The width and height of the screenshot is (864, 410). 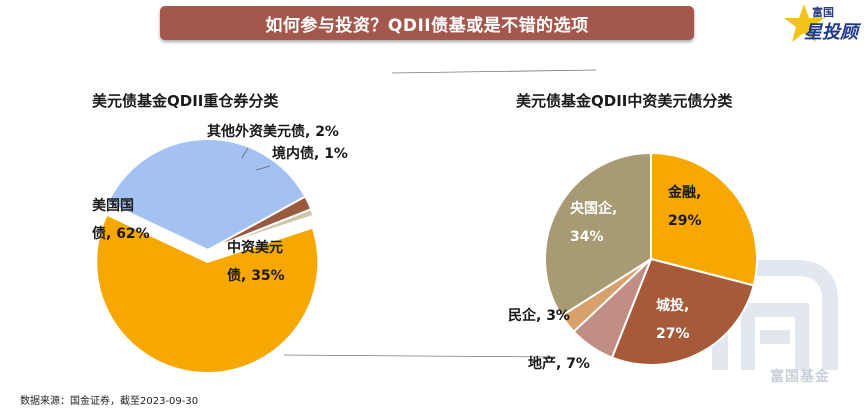 What do you see at coordinates (261, 229) in the screenshot?
I see `pie-slice-境内债` at bounding box center [261, 229].